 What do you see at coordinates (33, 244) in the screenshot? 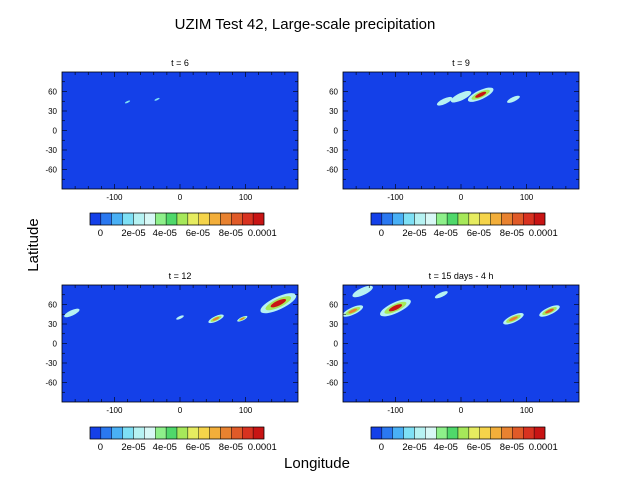
I see `y-axis-label: Latitude` at bounding box center [33, 244].